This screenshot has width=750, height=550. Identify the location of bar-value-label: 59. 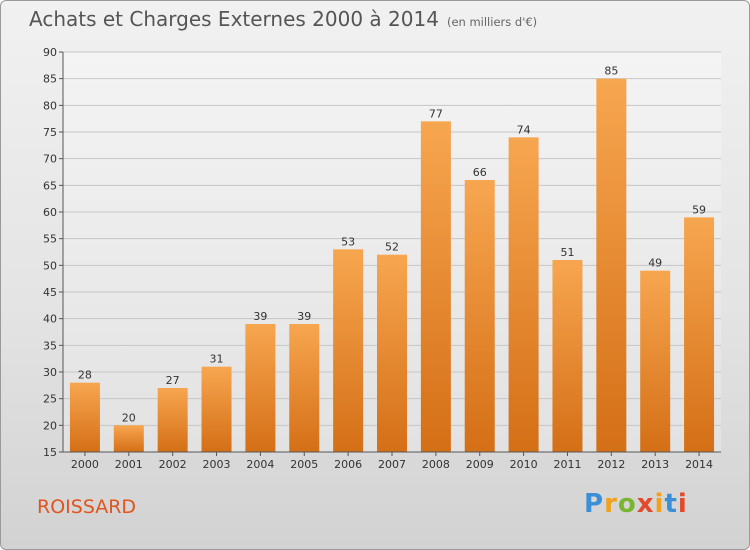
(699, 209).